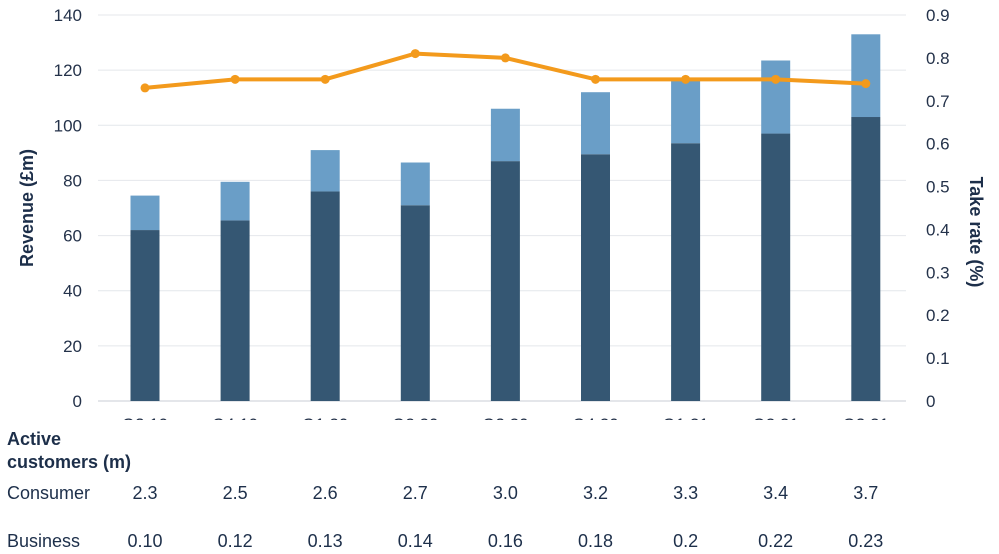 The image size is (999, 554). Describe the element at coordinates (68, 70) in the screenshot. I see `y-tick-label: 120` at that location.